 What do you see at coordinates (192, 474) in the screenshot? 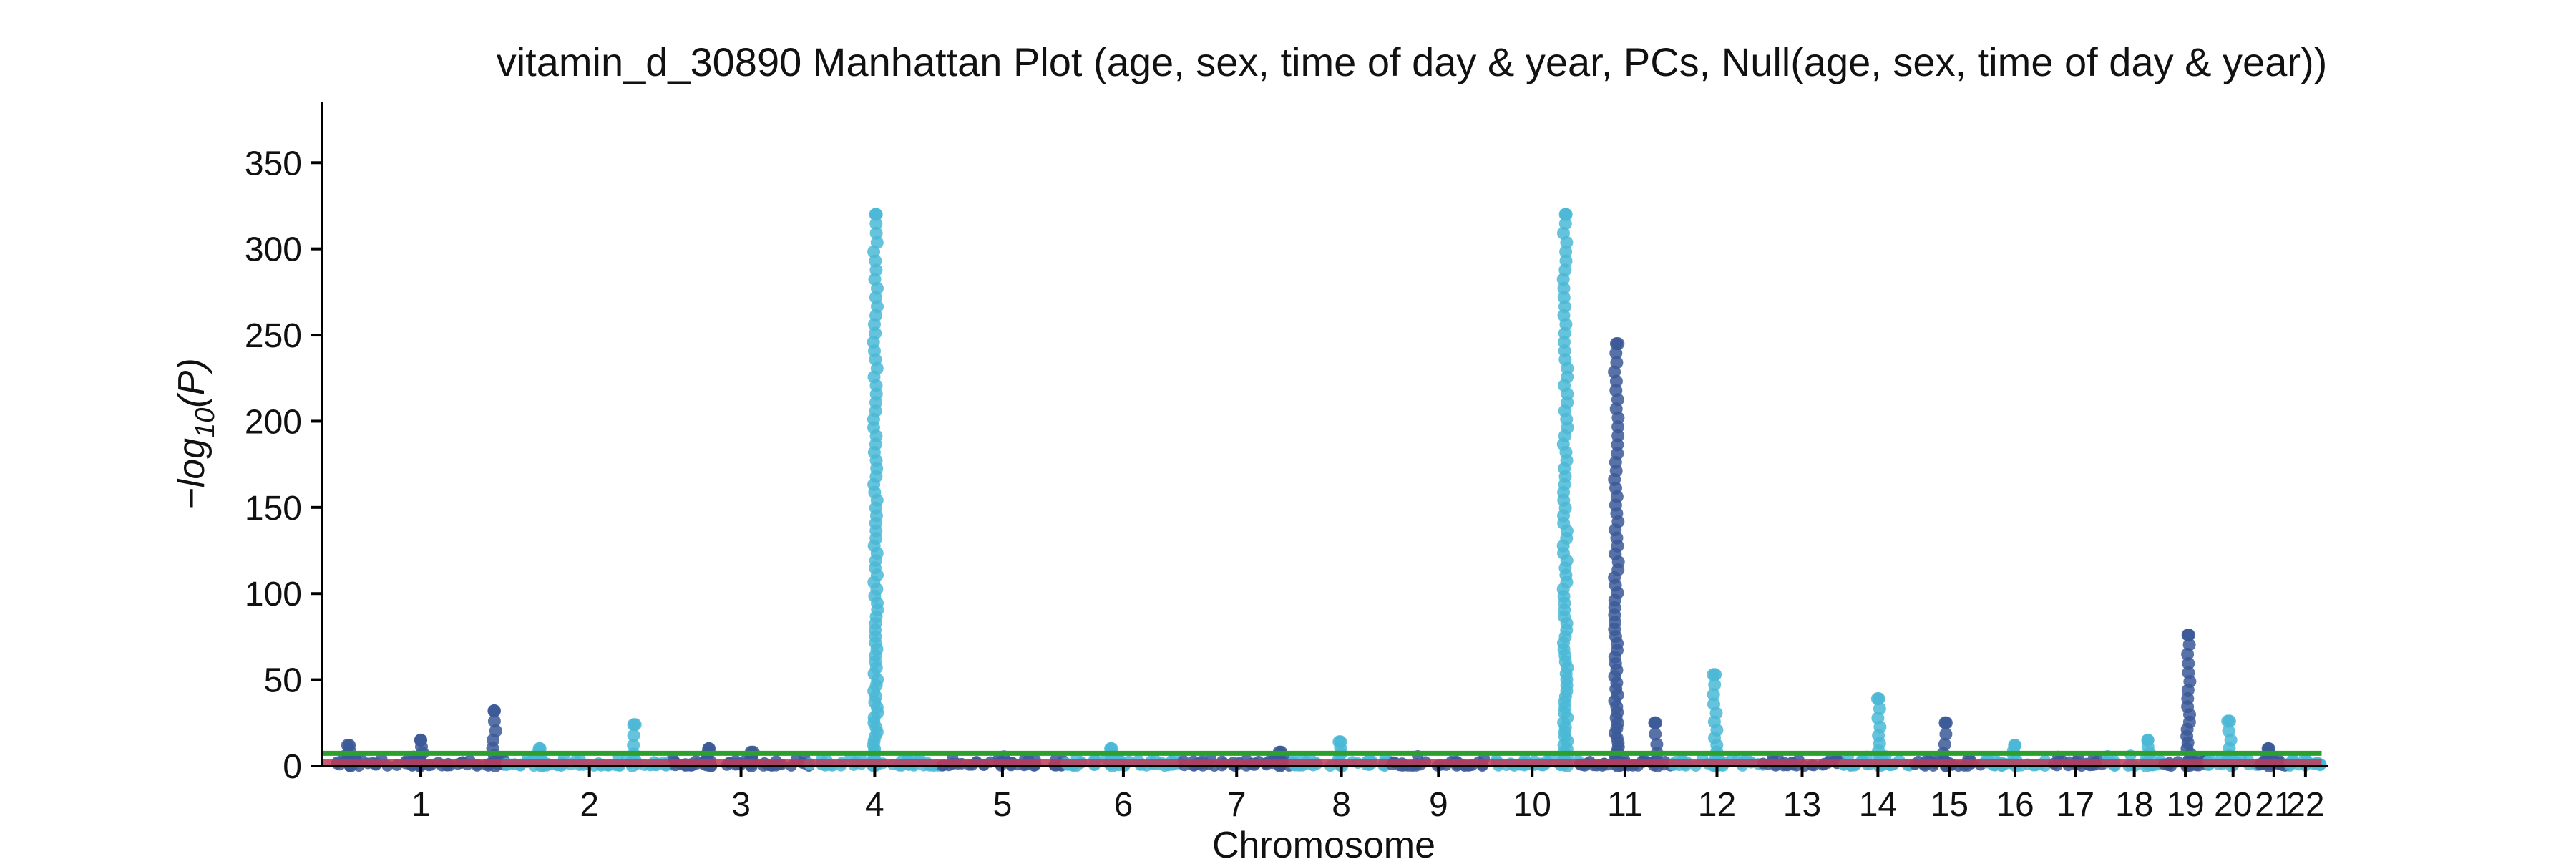
I see `y-axis-label-main: −log` at bounding box center [192, 474].